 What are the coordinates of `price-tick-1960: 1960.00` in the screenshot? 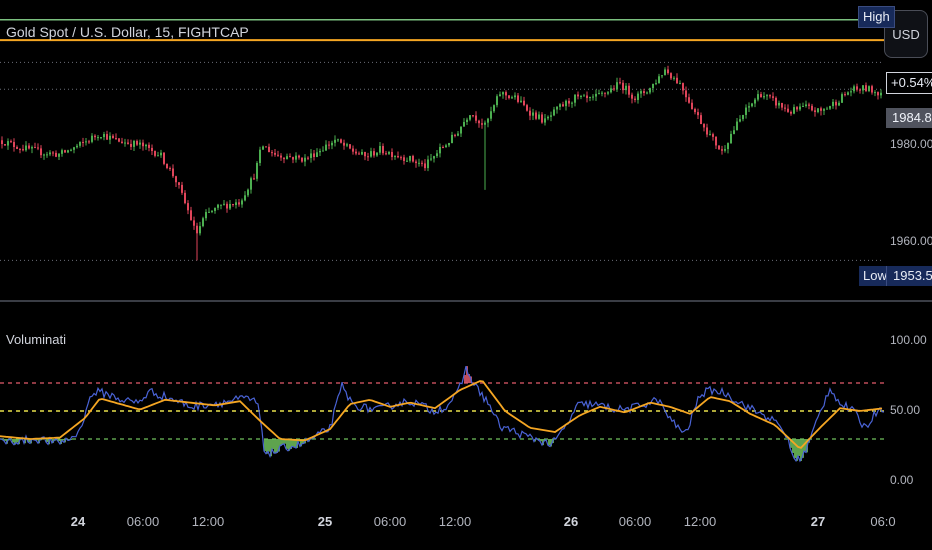 It's located at (911, 241).